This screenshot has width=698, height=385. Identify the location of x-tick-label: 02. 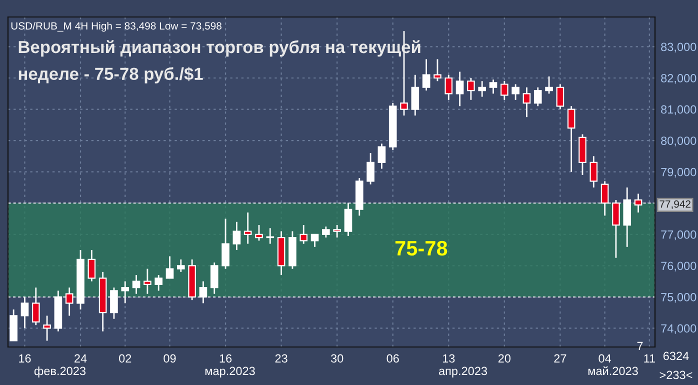
(125, 358).